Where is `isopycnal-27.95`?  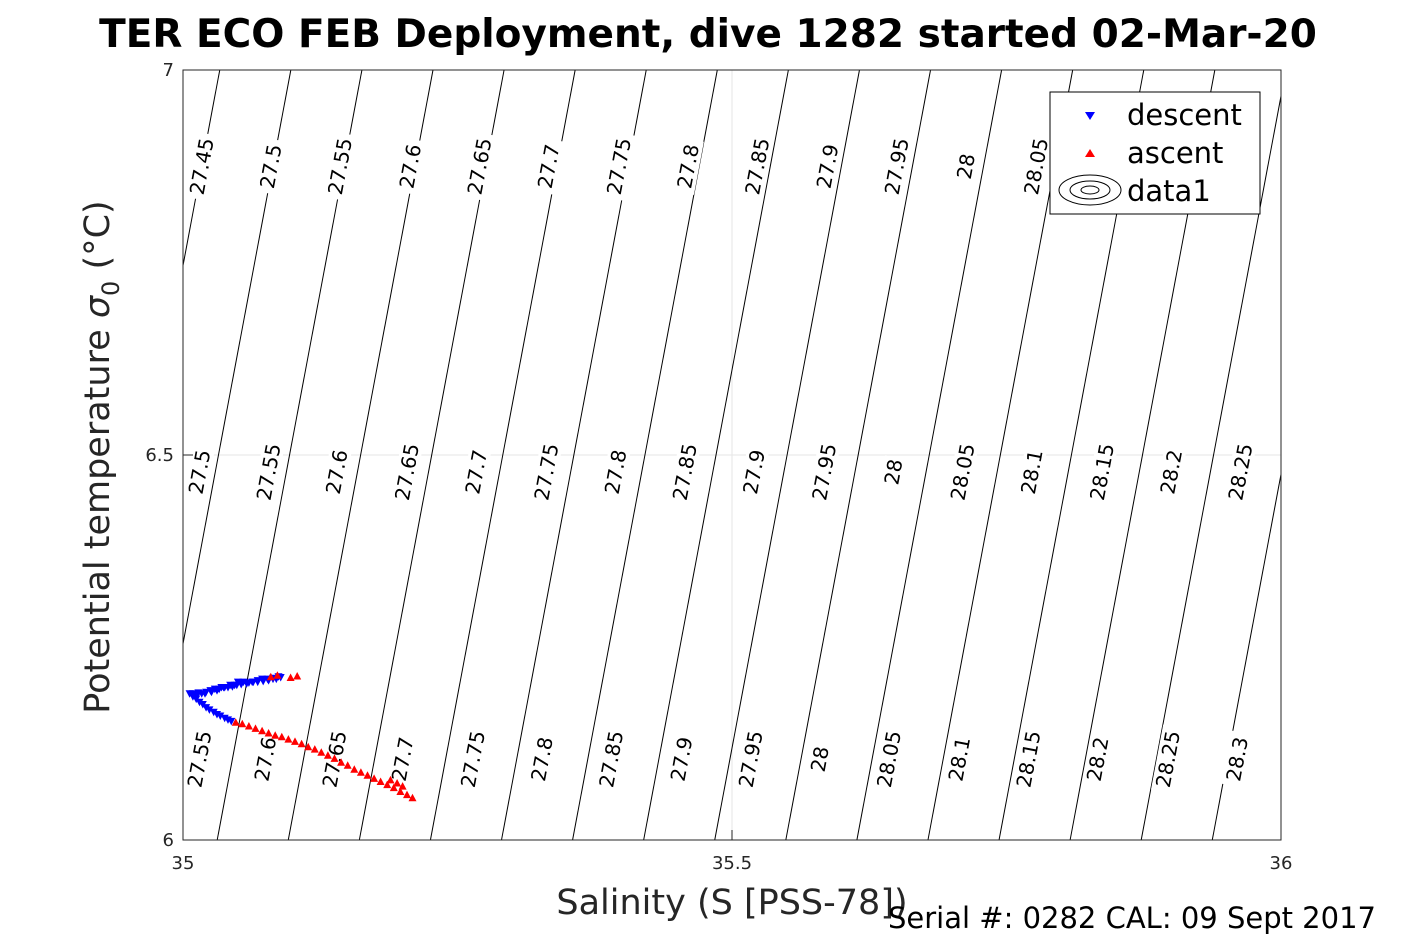 isopycnal-27.95 is located at coordinates (858, 455).